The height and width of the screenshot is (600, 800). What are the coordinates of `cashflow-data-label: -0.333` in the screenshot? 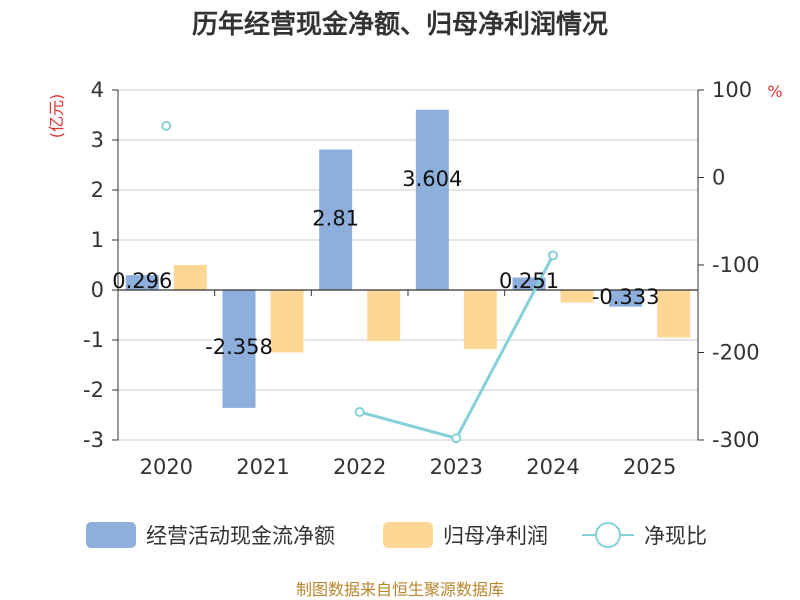 It's located at (626, 297).